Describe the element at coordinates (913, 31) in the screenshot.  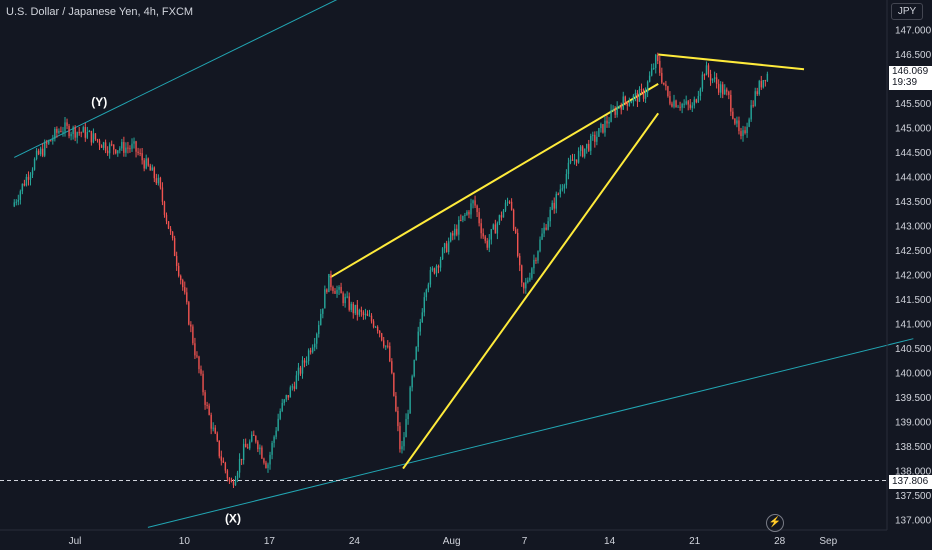
I see `price-tick-label: 147.000` at that location.